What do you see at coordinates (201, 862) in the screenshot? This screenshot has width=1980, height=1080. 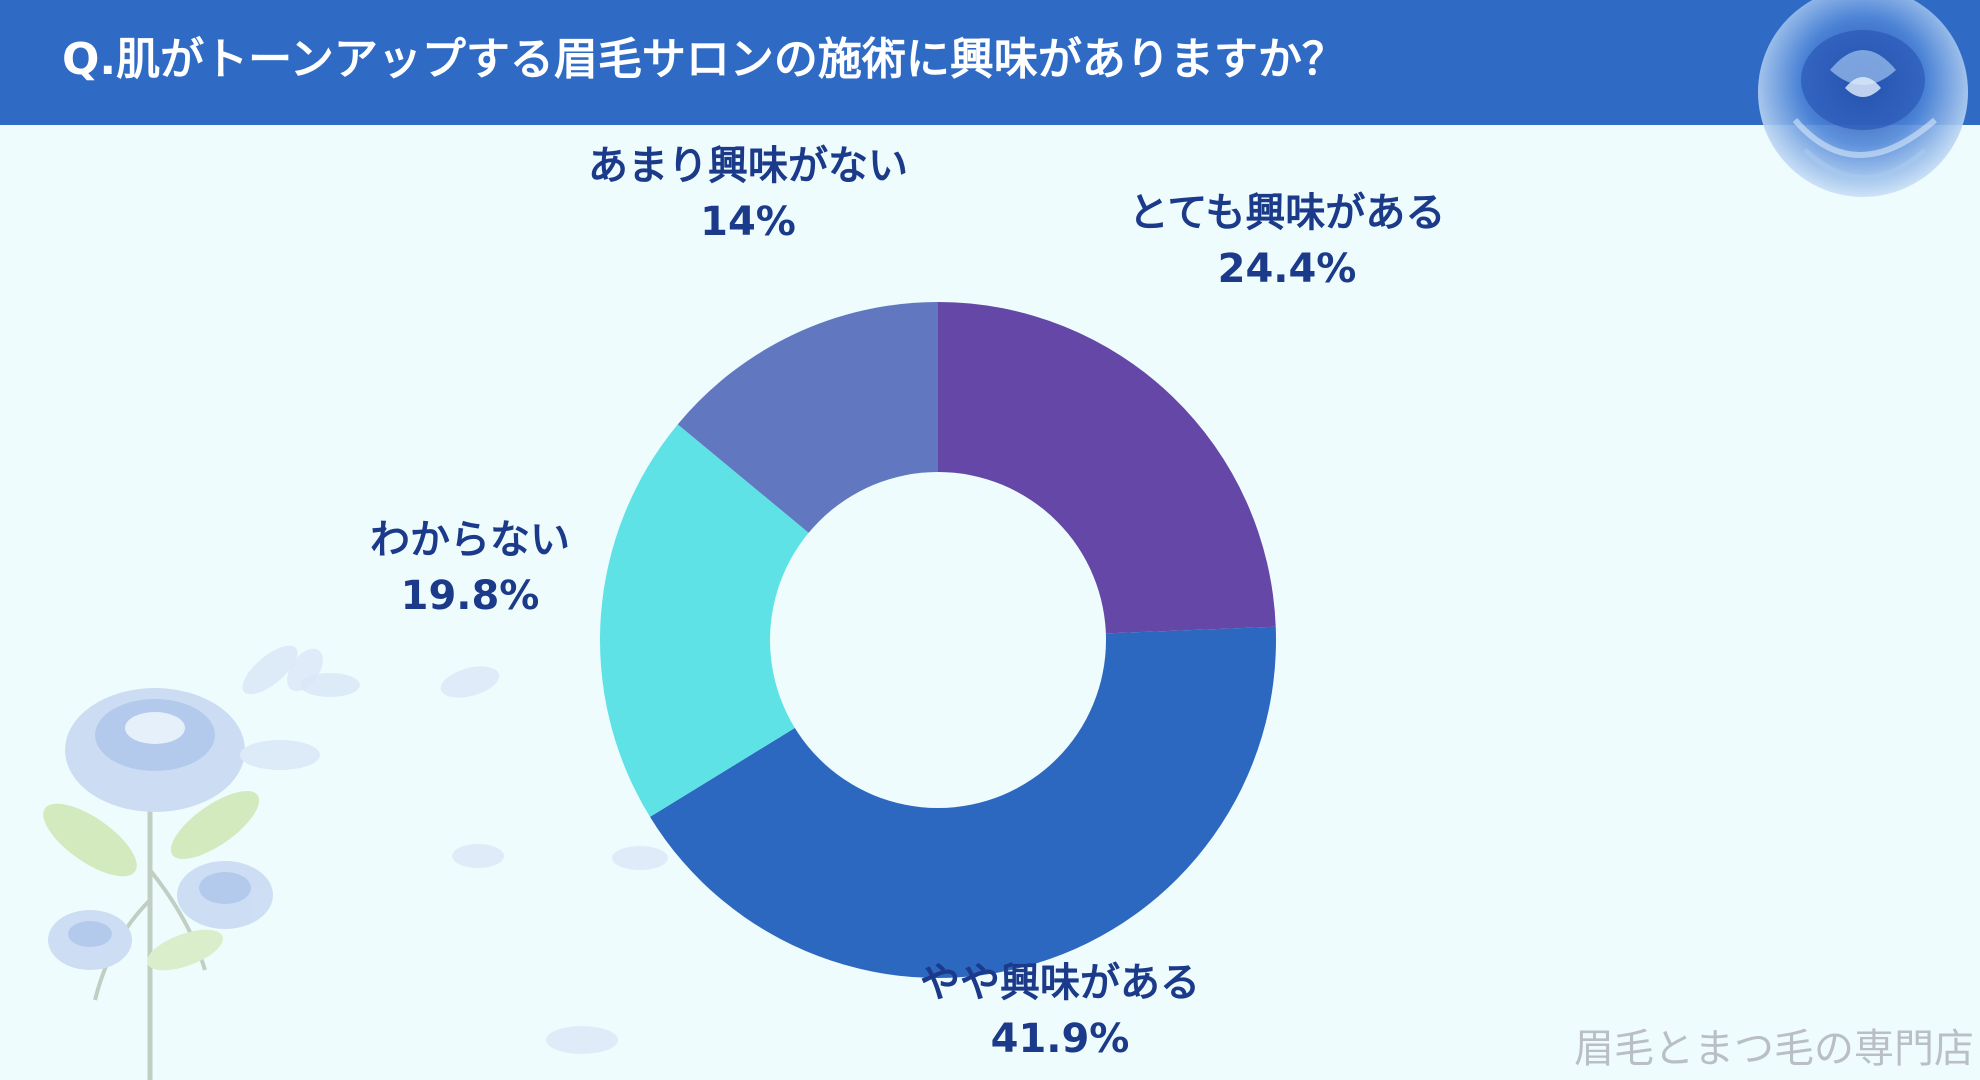 I see `rose-decoration-bottom-icon` at bounding box center [201, 862].